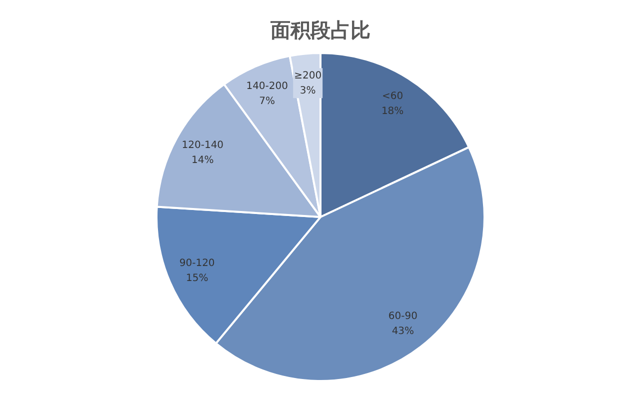 Image resolution: width=641 pixels, height=396 pixels. Describe the element at coordinates (267, 102) in the screenshot. I see `data-label: 7%` at that location.